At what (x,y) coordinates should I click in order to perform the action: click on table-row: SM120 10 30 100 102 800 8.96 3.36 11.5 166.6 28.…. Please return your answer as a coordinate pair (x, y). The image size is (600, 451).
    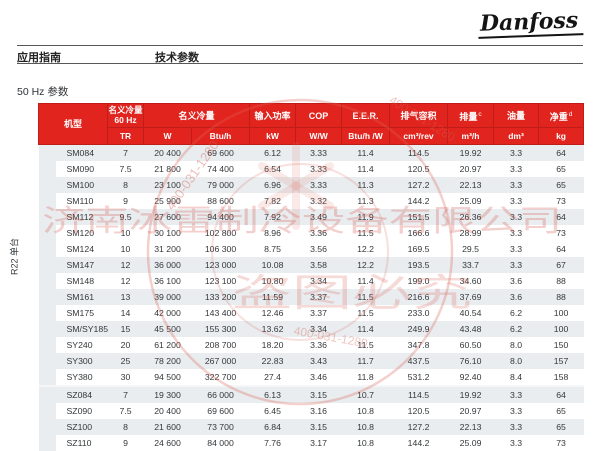
    Looking at the image, I should click on (311, 233).